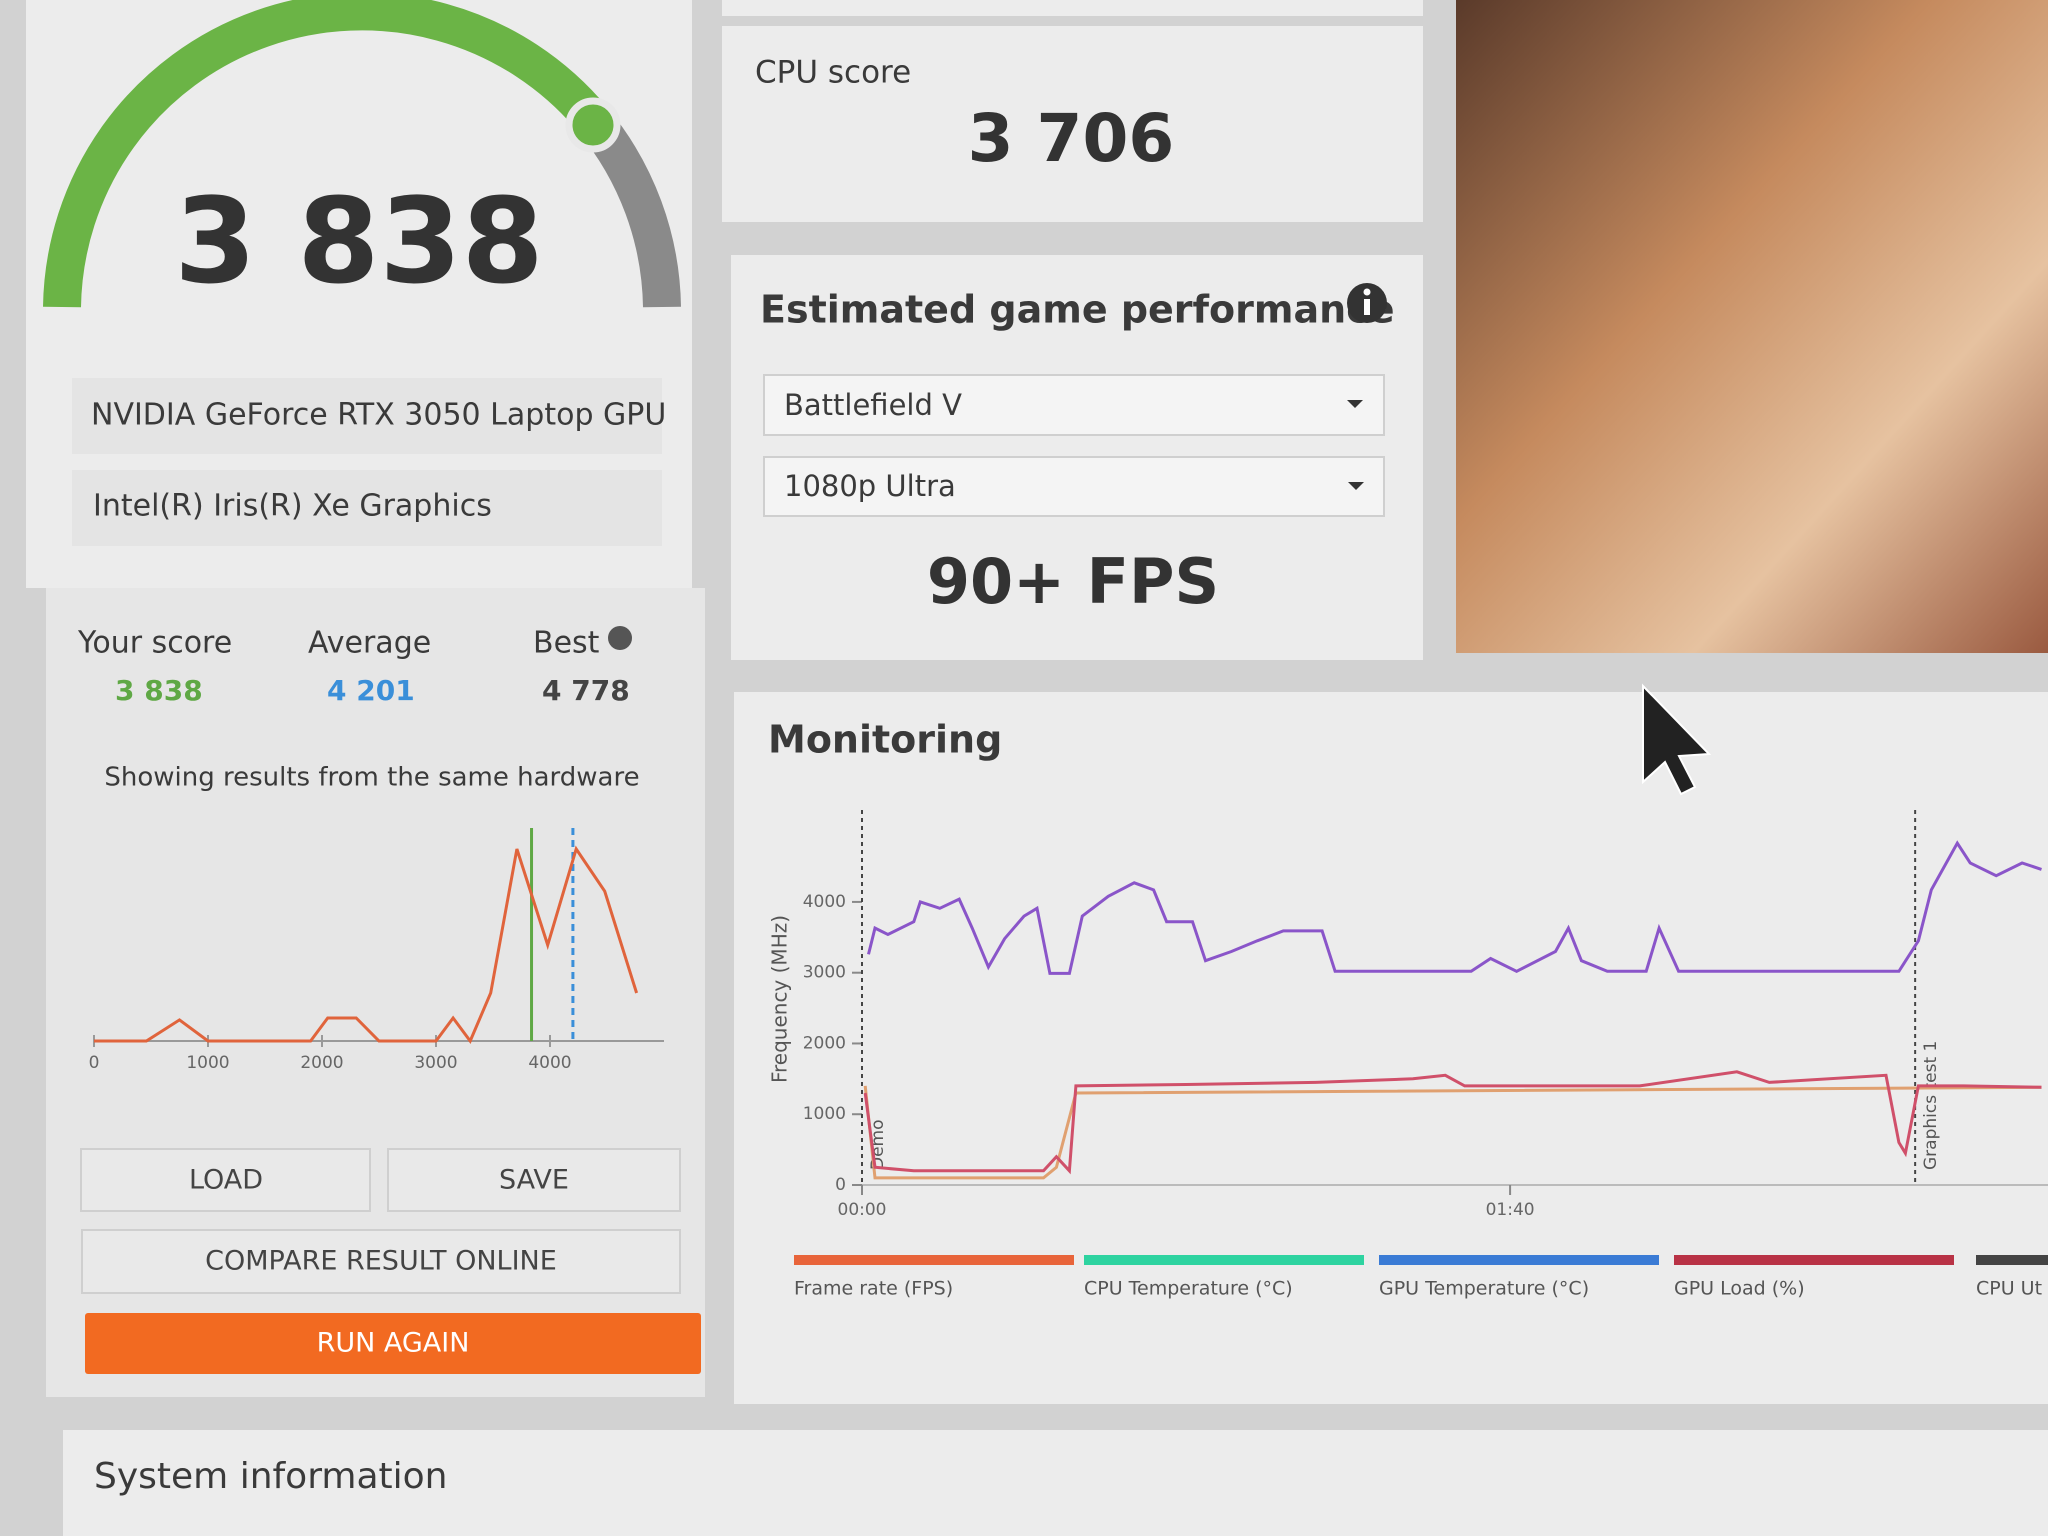  I want to click on preset-dropdown, so click(1074, 486).